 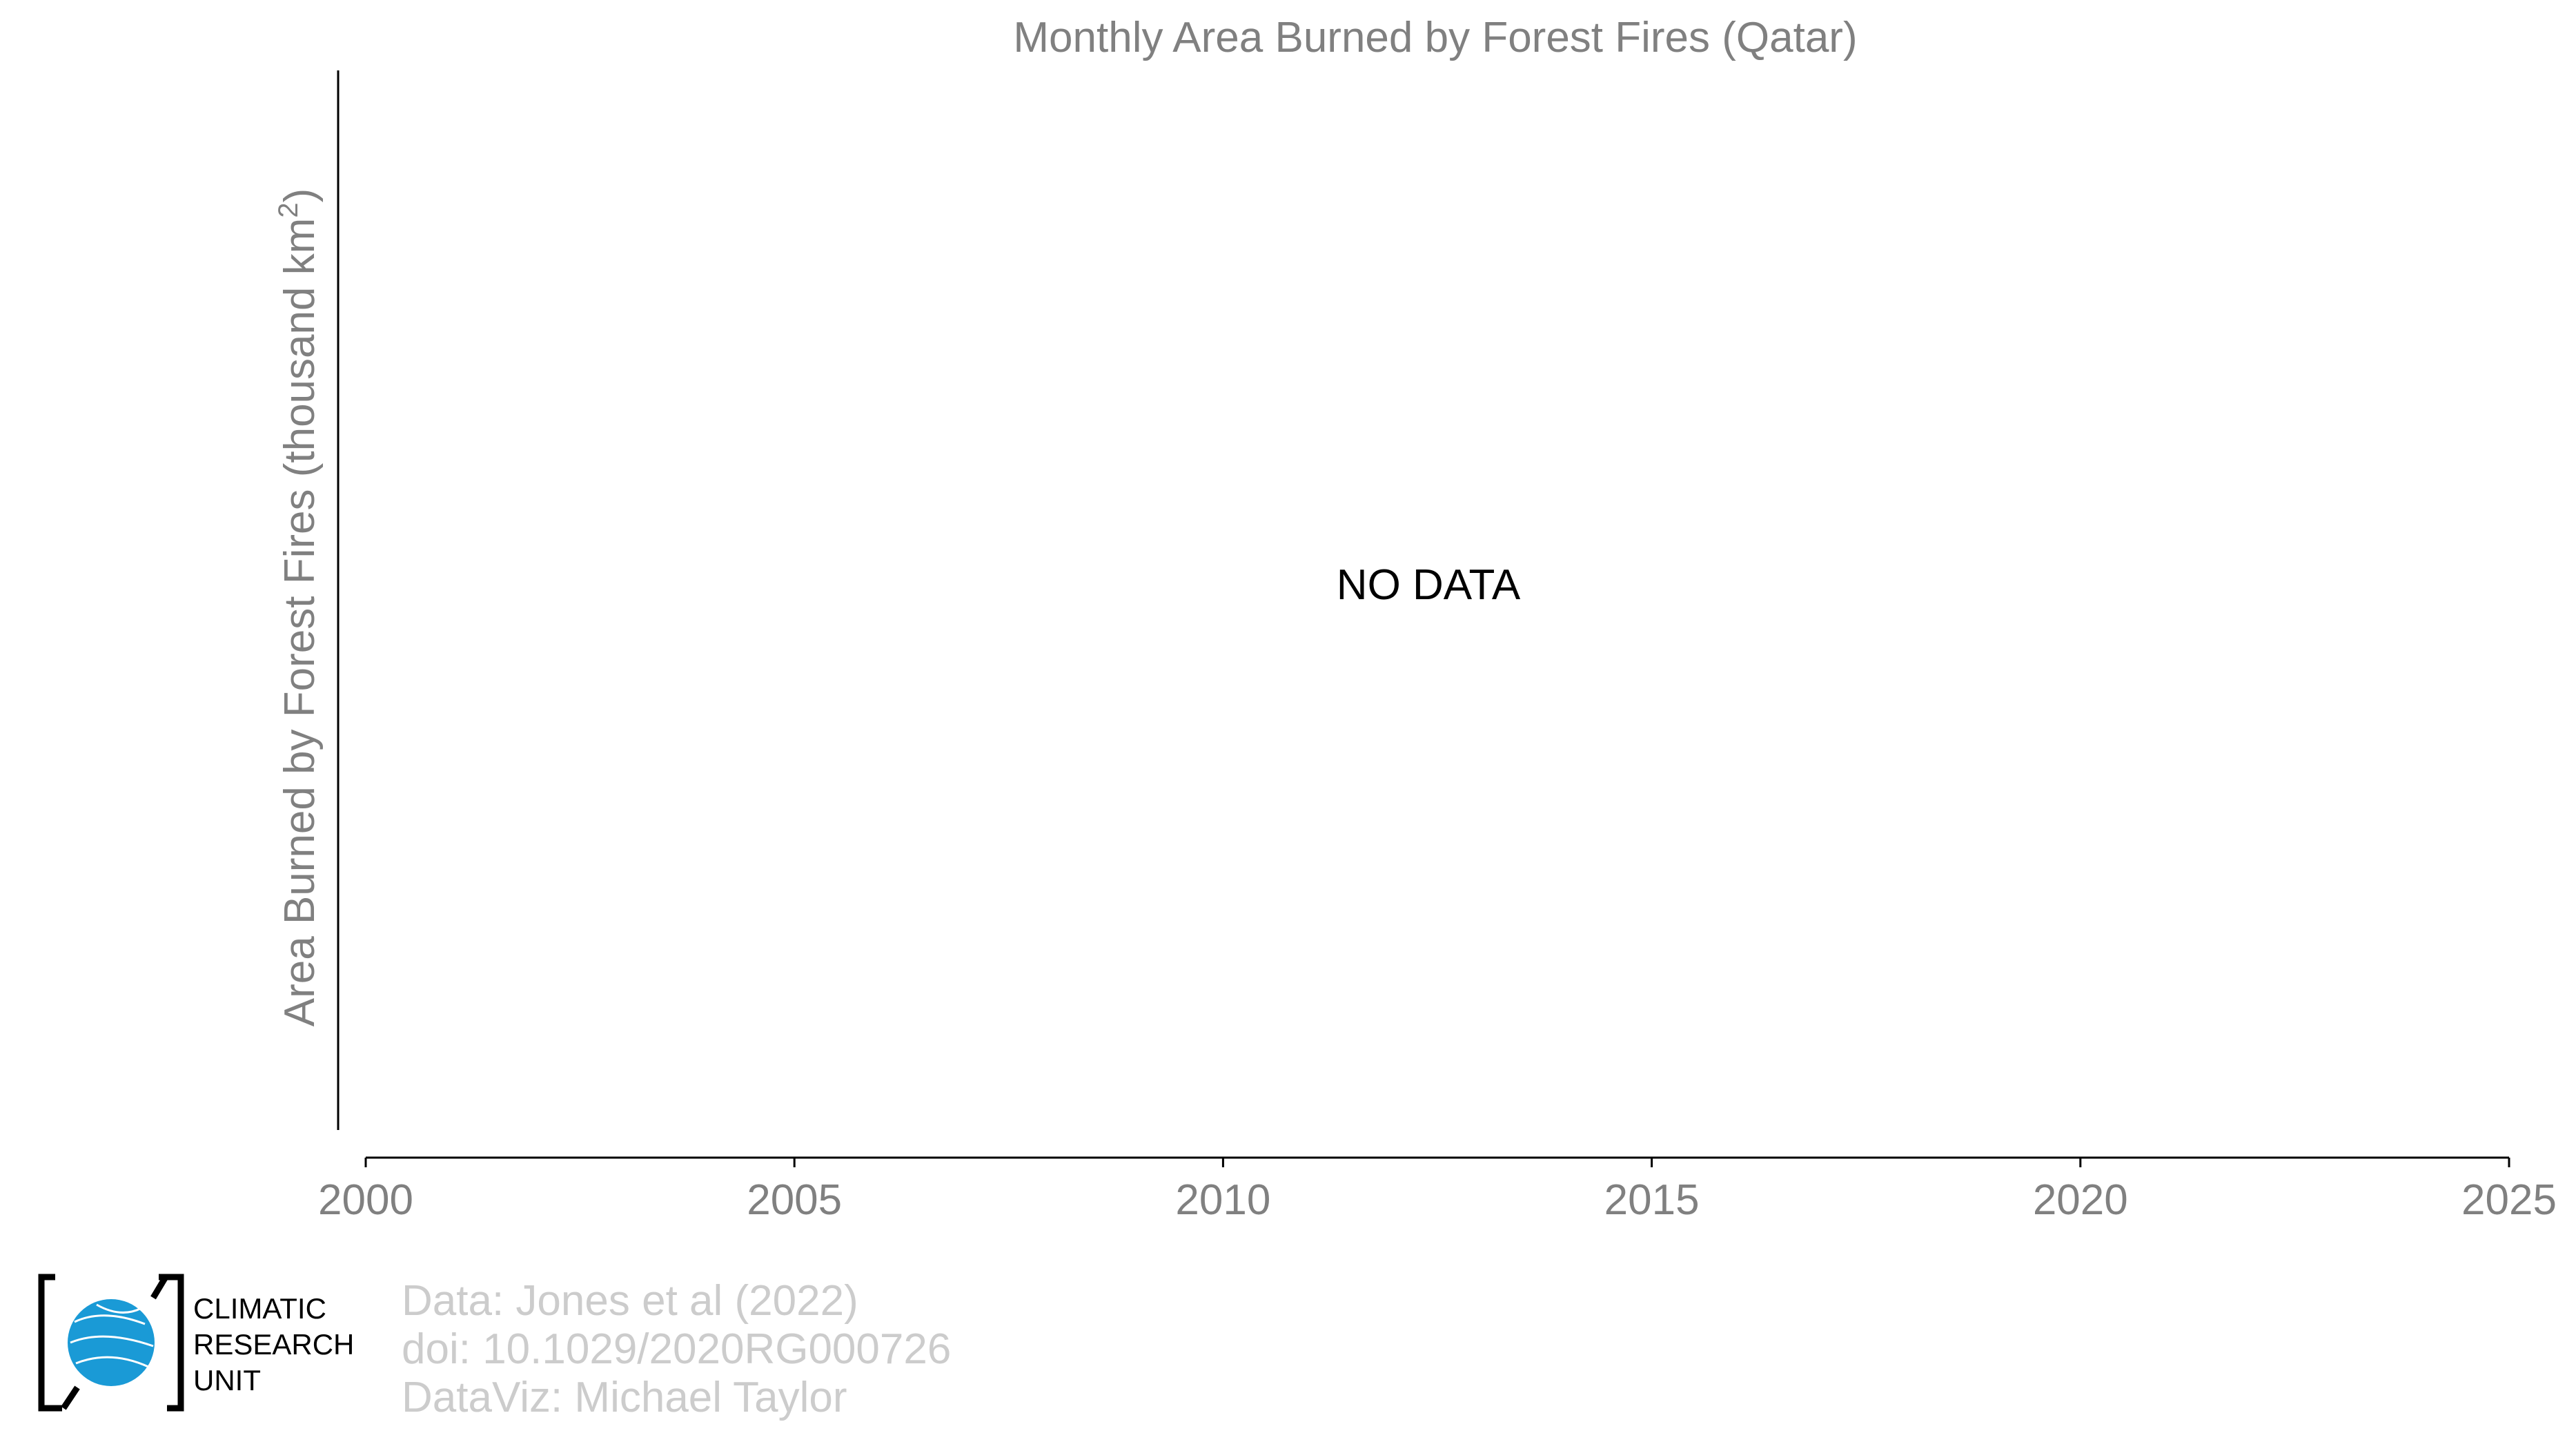 What do you see at coordinates (171, 1343) in the screenshot?
I see `logo-bracket-right` at bounding box center [171, 1343].